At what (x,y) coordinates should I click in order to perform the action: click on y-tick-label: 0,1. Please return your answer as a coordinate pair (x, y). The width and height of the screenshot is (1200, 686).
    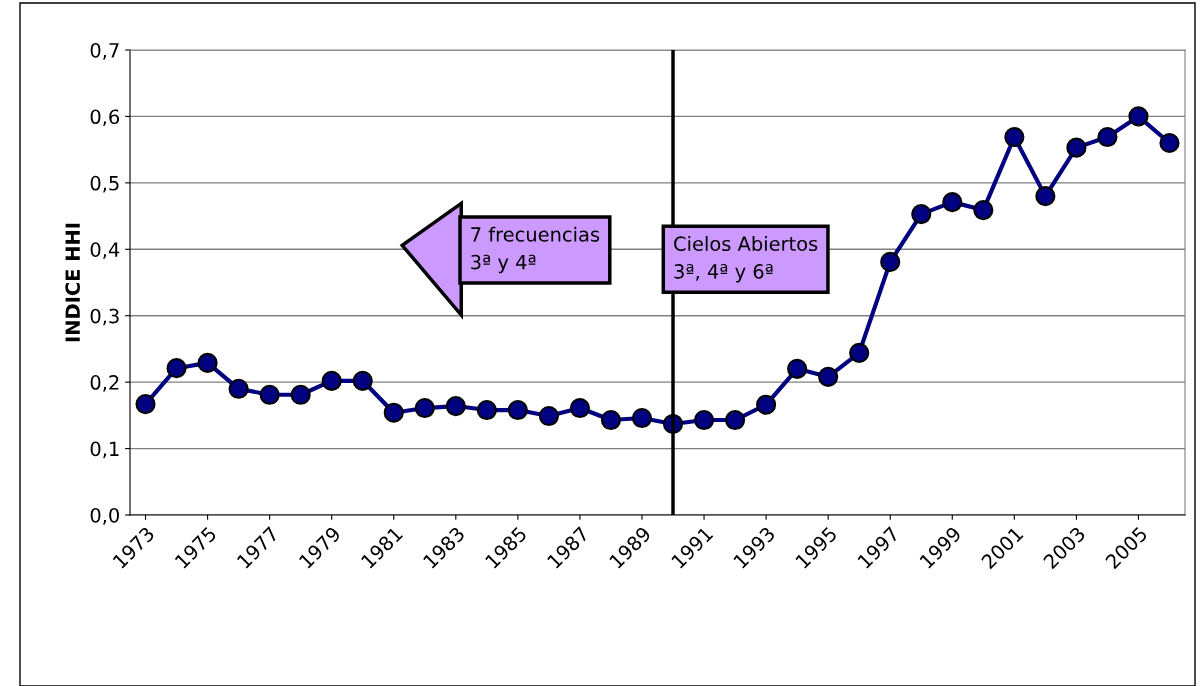
    Looking at the image, I should click on (104, 450).